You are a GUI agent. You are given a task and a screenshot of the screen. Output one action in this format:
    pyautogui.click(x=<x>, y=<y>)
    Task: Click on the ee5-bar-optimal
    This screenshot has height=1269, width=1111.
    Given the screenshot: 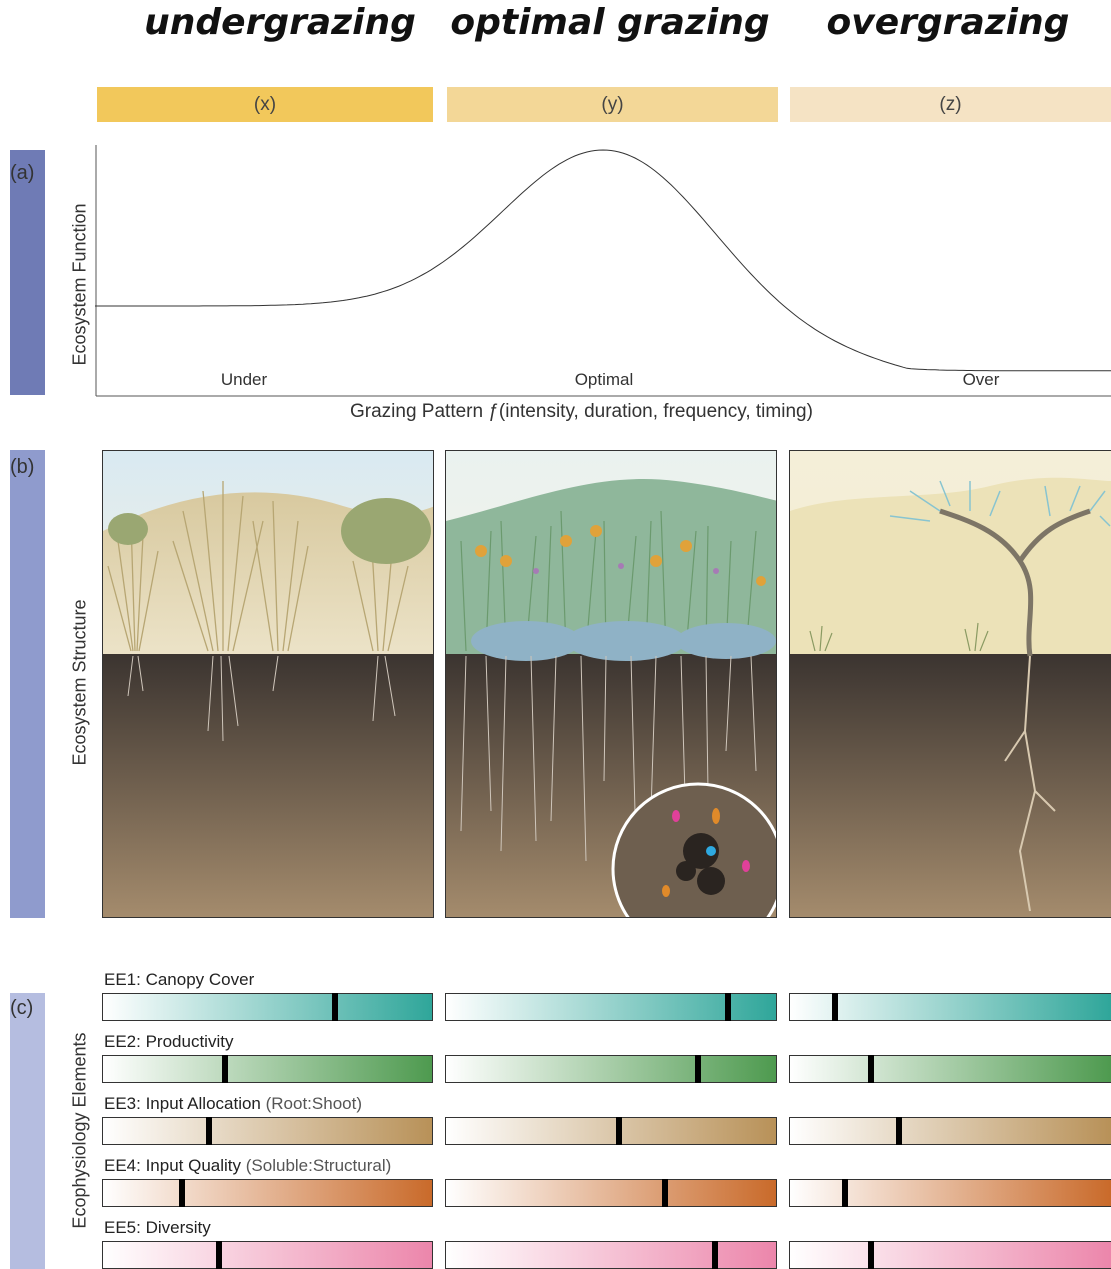 What is the action you would take?
    pyautogui.click(x=611, y=1255)
    